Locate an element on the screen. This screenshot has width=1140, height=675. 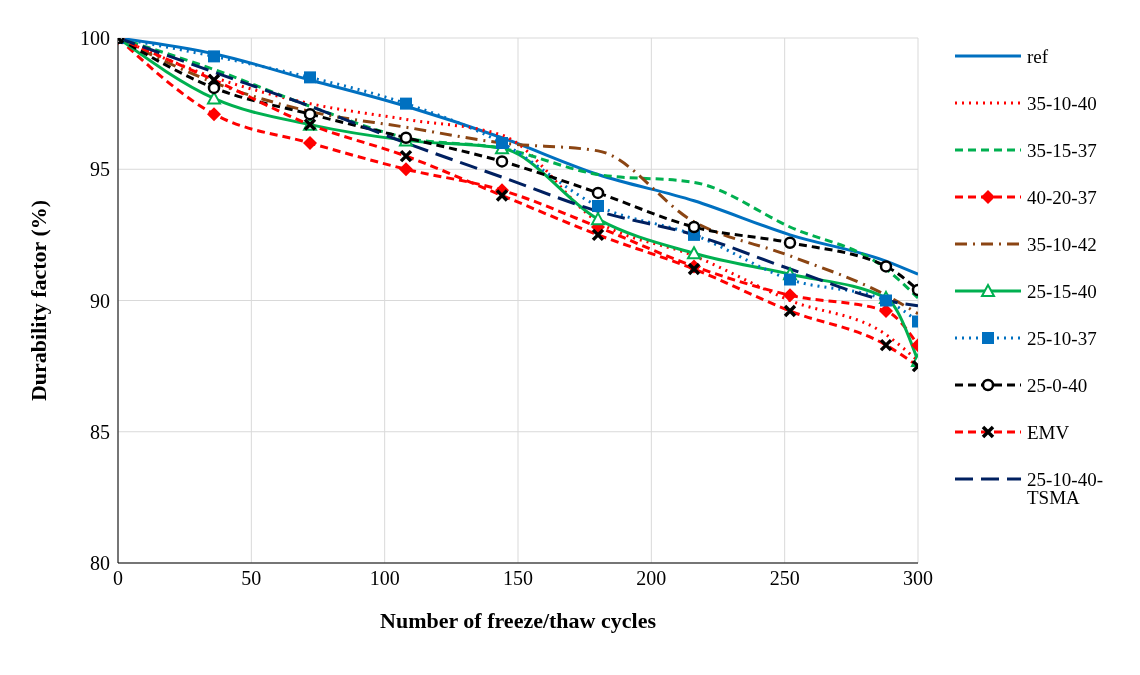
legend-label: 25-15-40 is located at coordinates (1062, 291).